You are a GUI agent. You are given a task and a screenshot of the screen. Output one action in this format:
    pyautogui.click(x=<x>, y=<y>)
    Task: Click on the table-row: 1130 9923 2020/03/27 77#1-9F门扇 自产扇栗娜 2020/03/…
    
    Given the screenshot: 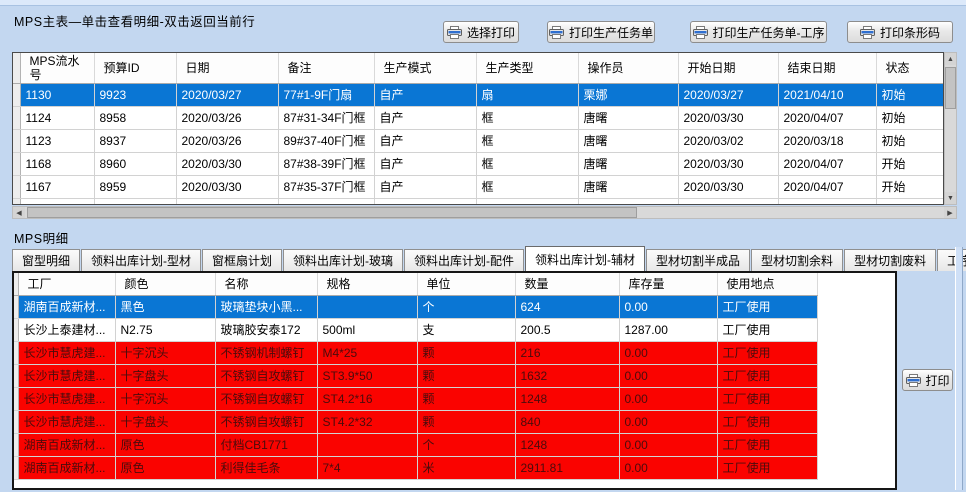 What is the action you would take?
    pyautogui.click(x=478, y=95)
    